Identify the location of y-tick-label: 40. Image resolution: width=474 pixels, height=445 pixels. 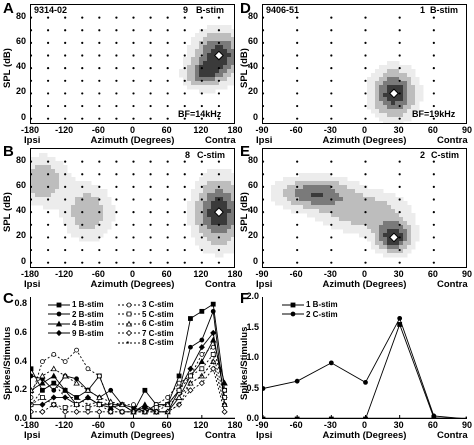
(252, 66).